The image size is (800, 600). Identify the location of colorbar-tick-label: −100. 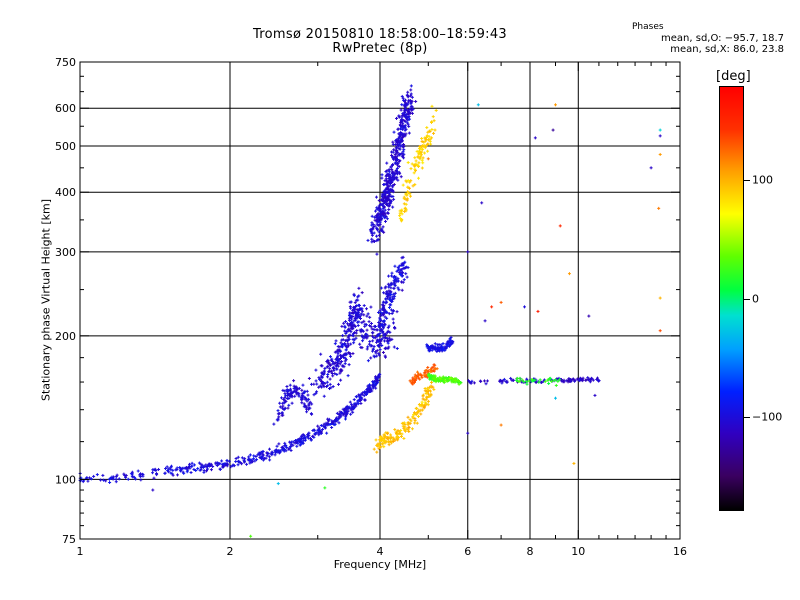
(767, 417).